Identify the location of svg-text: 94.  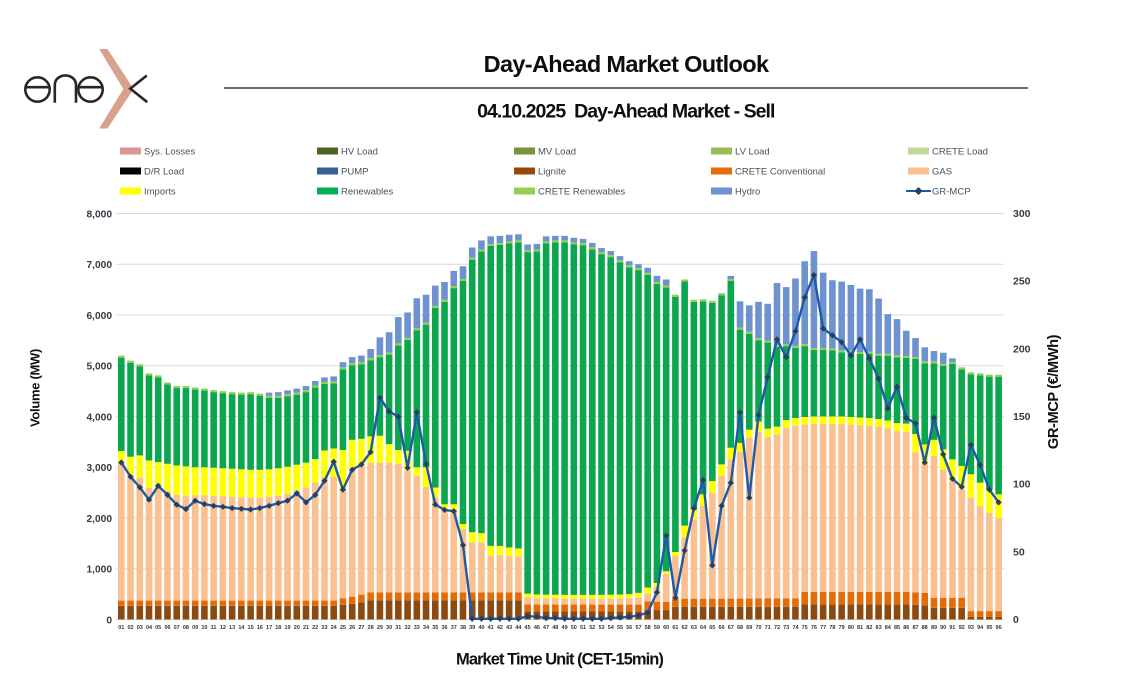
(980, 628).